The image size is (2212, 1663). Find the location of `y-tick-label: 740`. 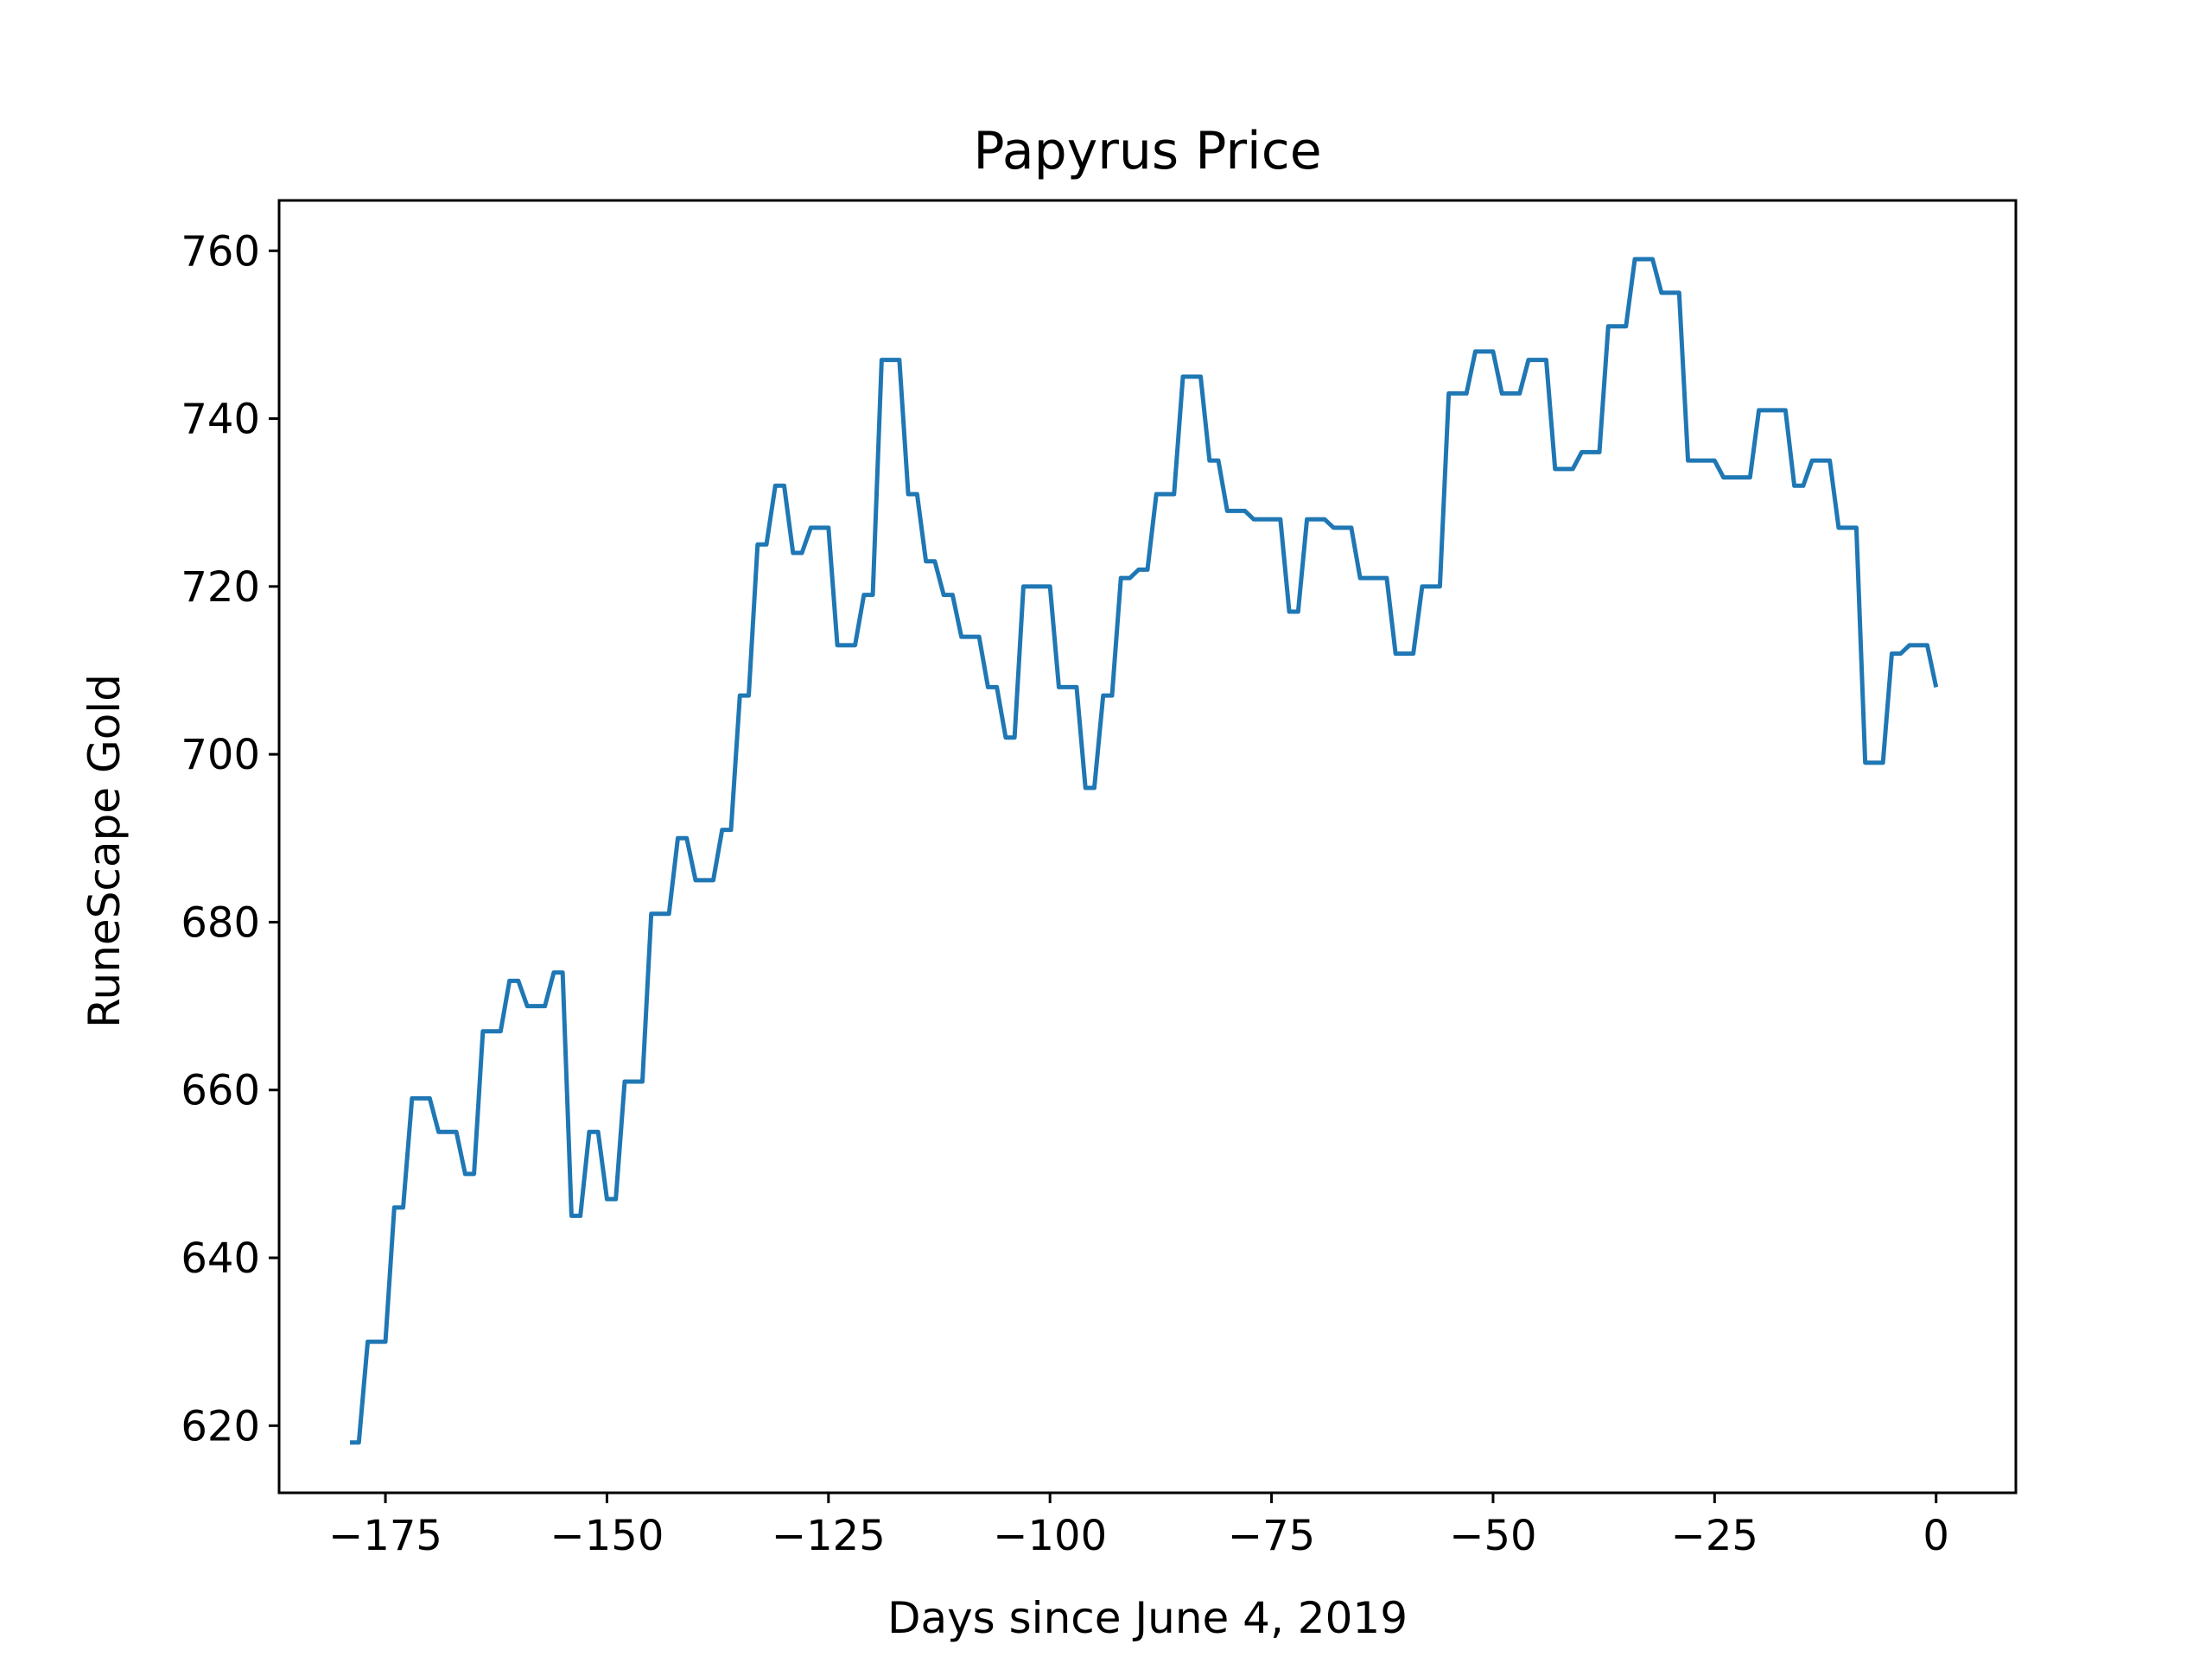

y-tick-label: 740 is located at coordinates (220, 420).